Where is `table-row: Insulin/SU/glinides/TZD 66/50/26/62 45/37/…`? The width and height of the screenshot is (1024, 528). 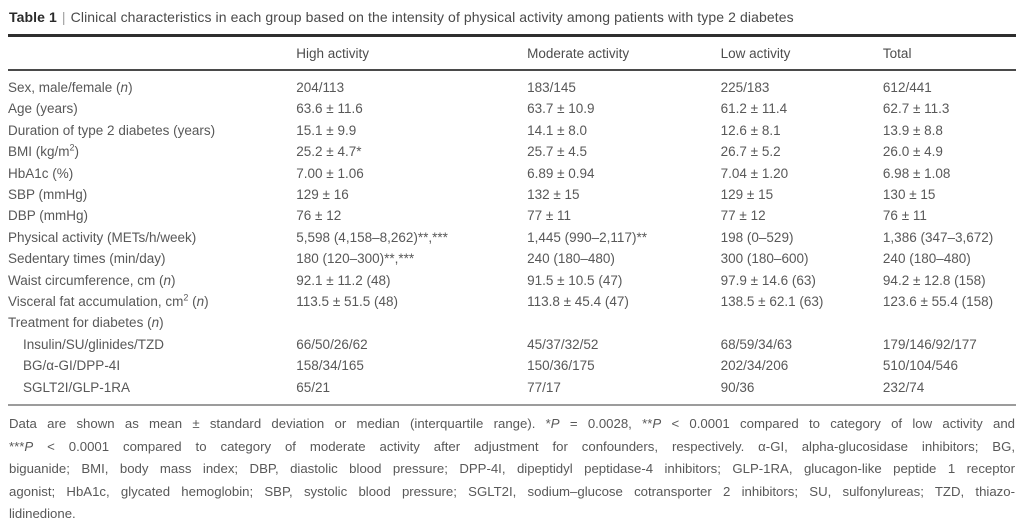
table-row: Insulin/SU/glinides/TZD 66/50/26/62 45/37/… is located at coordinates (512, 344).